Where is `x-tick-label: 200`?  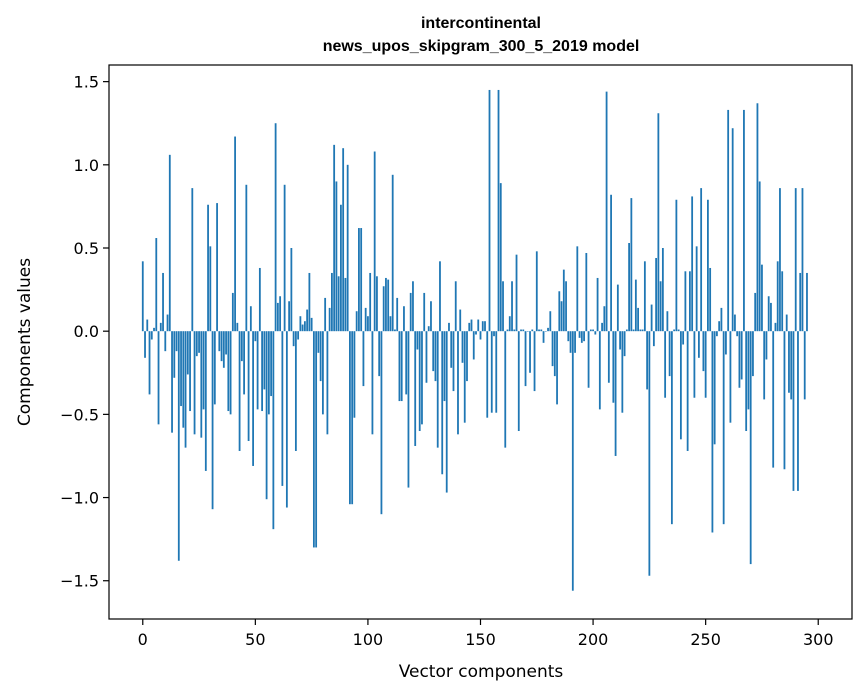 x-tick-label: 200 is located at coordinates (593, 639).